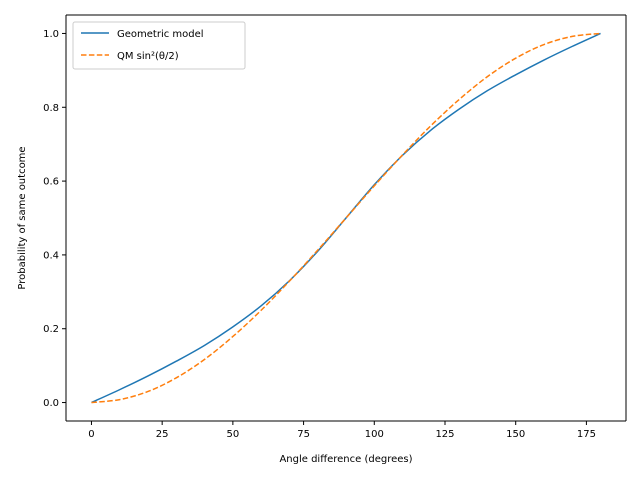 The width and height of the screenshot is (640, 484). I want to click on y-tick-label: 0.0, so click(51, 403).